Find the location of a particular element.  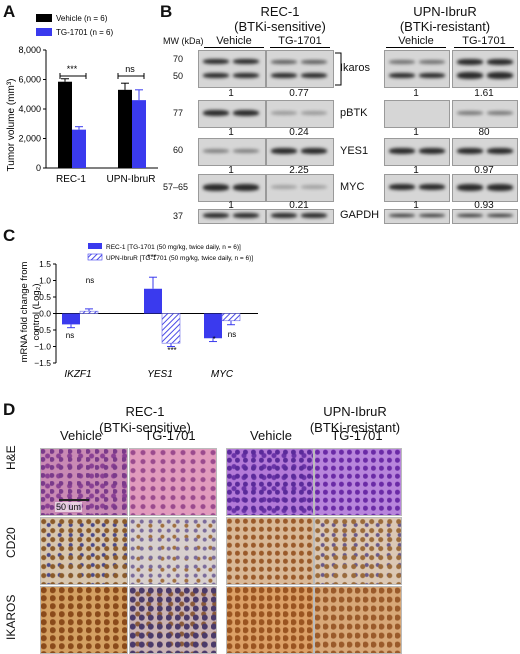

histo-ikaros-rec1-vehicle is located at coordinates (84, 620).